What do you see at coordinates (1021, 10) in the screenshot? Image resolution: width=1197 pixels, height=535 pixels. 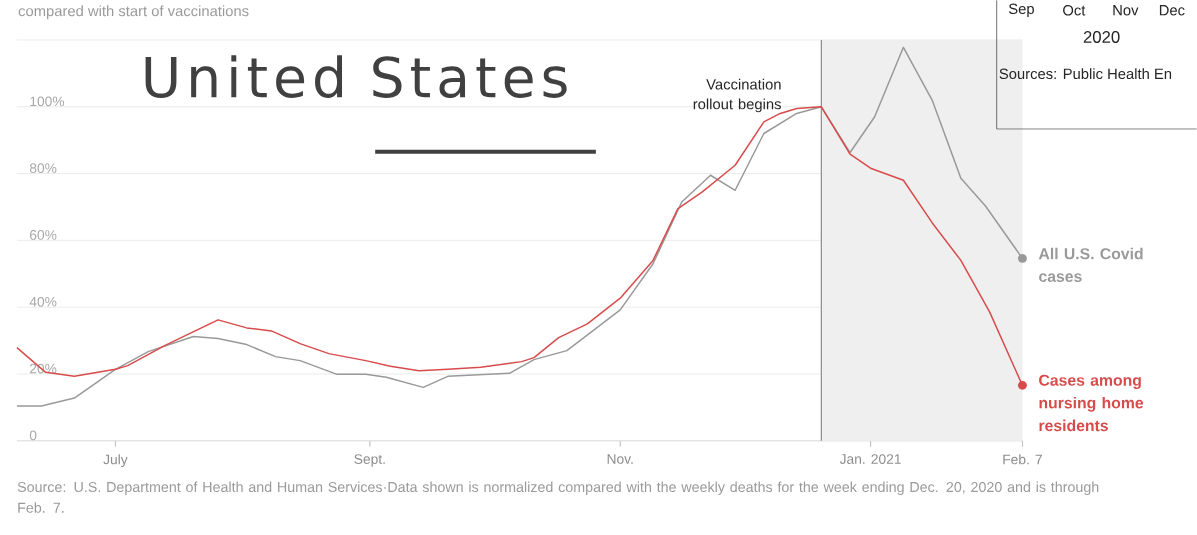 I see `text: Sep` at bounding box center [1021, 10].